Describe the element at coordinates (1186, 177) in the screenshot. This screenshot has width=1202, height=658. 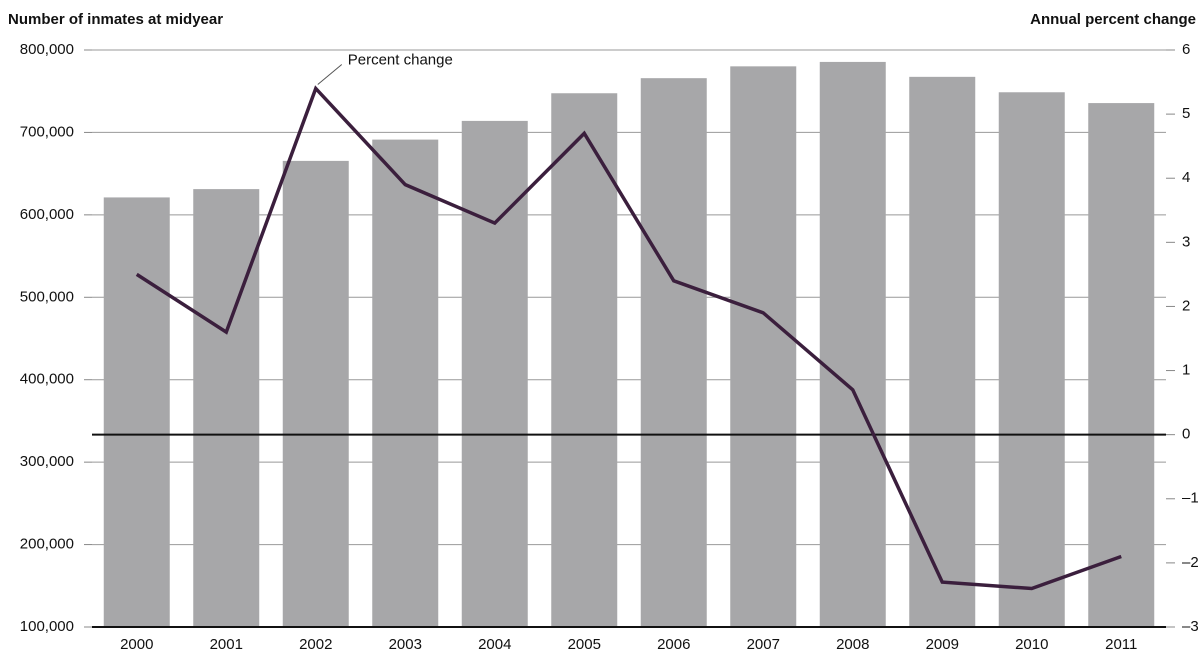
I see `y2-tick-label: 4` at that location.